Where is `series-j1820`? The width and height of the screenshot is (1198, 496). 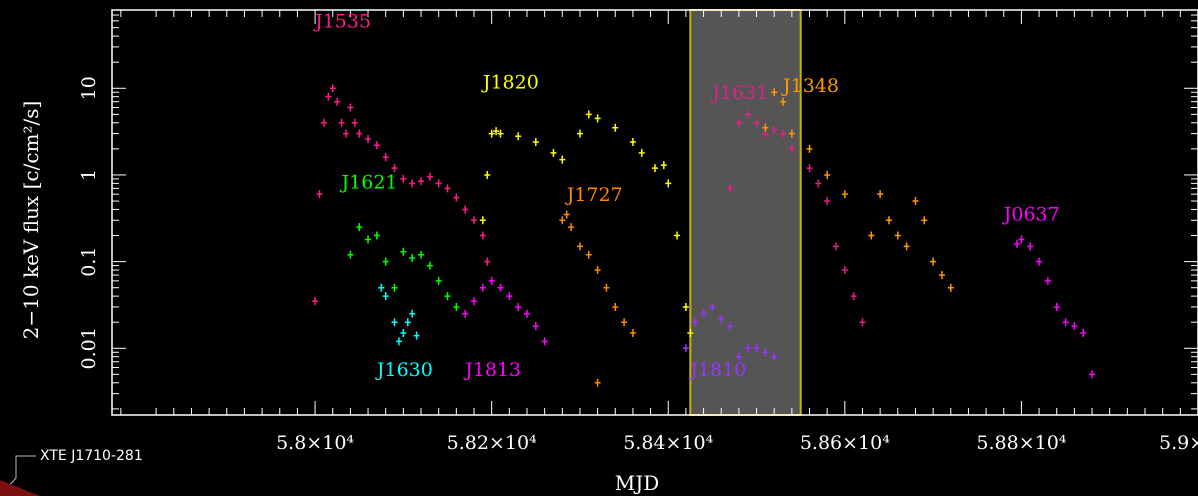 series-j1820 is located at coordinates (586, 224).